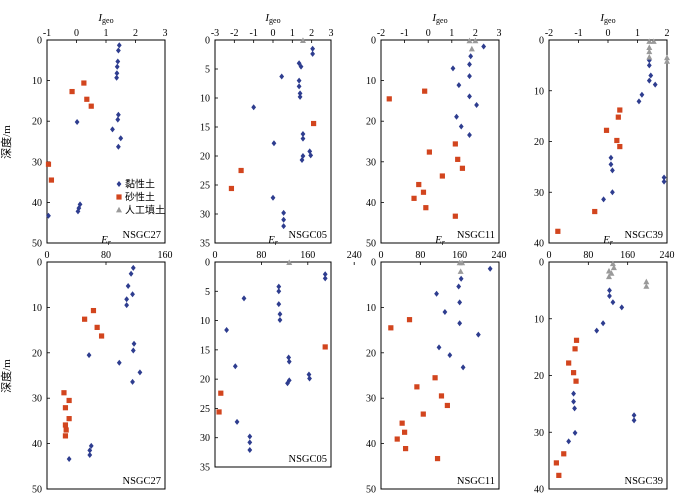 The width and height of the screenshot is (700, 500). Describe the element at coordinates (292, 33) in the screenshot. I see `x-tick-label: 1` at that location.